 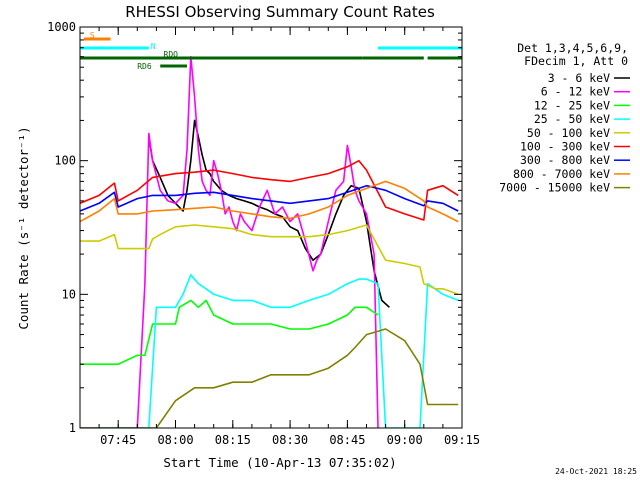 I want to click on legend-label-8: 800 - 7000 keV, so click(x=561, y=174).